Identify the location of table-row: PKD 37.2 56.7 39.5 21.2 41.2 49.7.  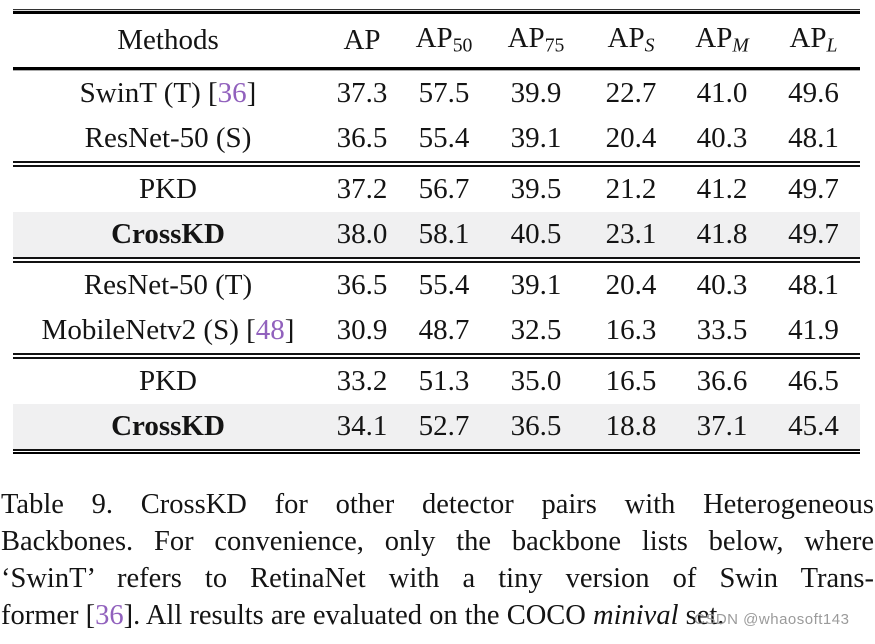
(436, 189).